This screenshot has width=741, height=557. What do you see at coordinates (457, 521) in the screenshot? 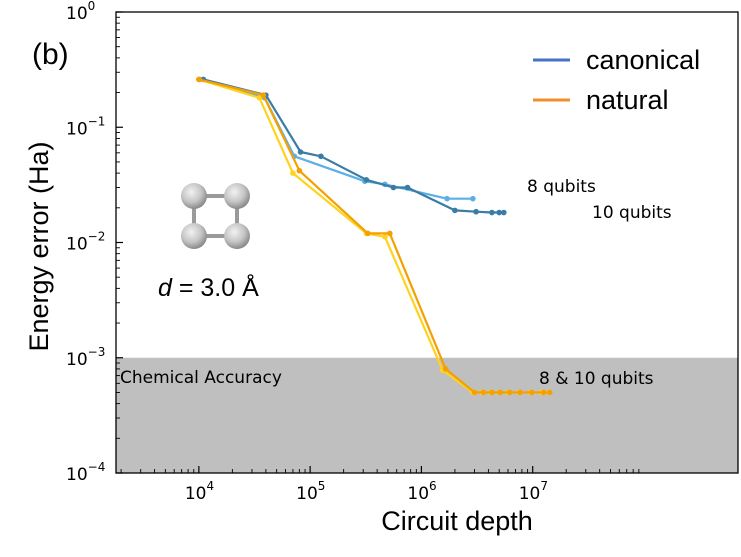
I see `x-axis-title: Circuit depth` at bounding box center [457, 521].